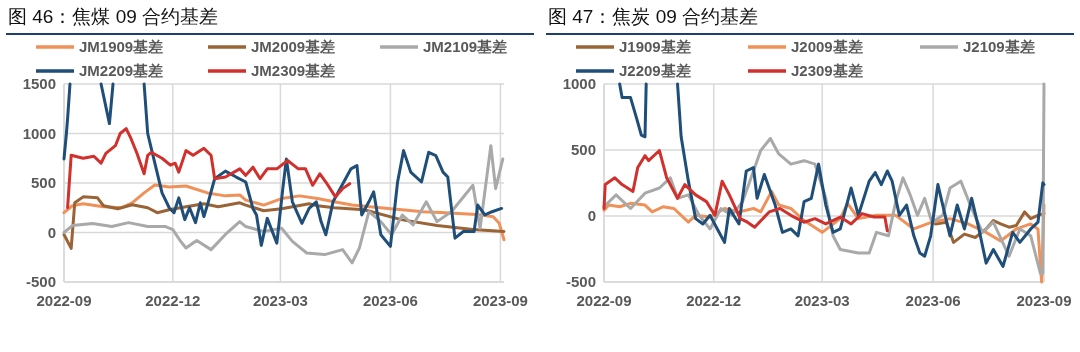  Describe the element at coordinates (655, 46) in the screenshot. I see `legend-label: J1909基差` at that location.